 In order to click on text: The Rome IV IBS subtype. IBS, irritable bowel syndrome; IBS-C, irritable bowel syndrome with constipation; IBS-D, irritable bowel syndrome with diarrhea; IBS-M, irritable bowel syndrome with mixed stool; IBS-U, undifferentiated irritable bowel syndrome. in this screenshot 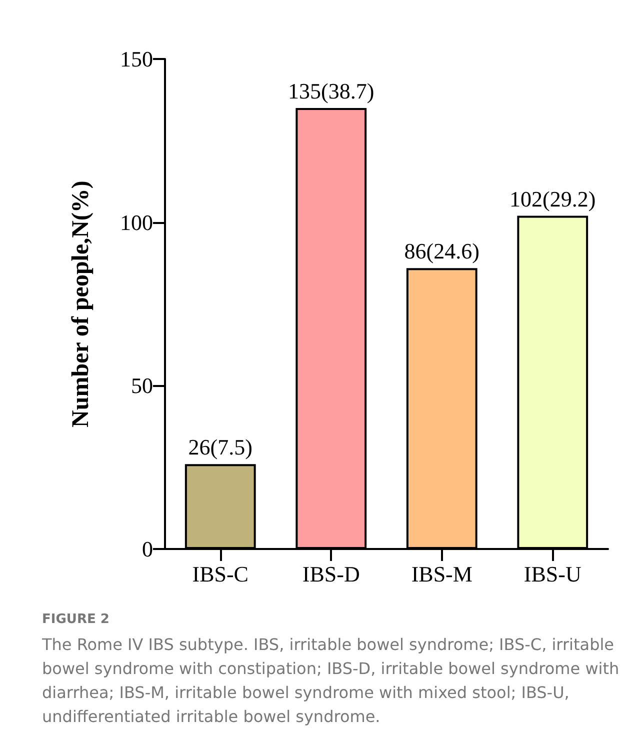, I will do `click(331, 681)`.